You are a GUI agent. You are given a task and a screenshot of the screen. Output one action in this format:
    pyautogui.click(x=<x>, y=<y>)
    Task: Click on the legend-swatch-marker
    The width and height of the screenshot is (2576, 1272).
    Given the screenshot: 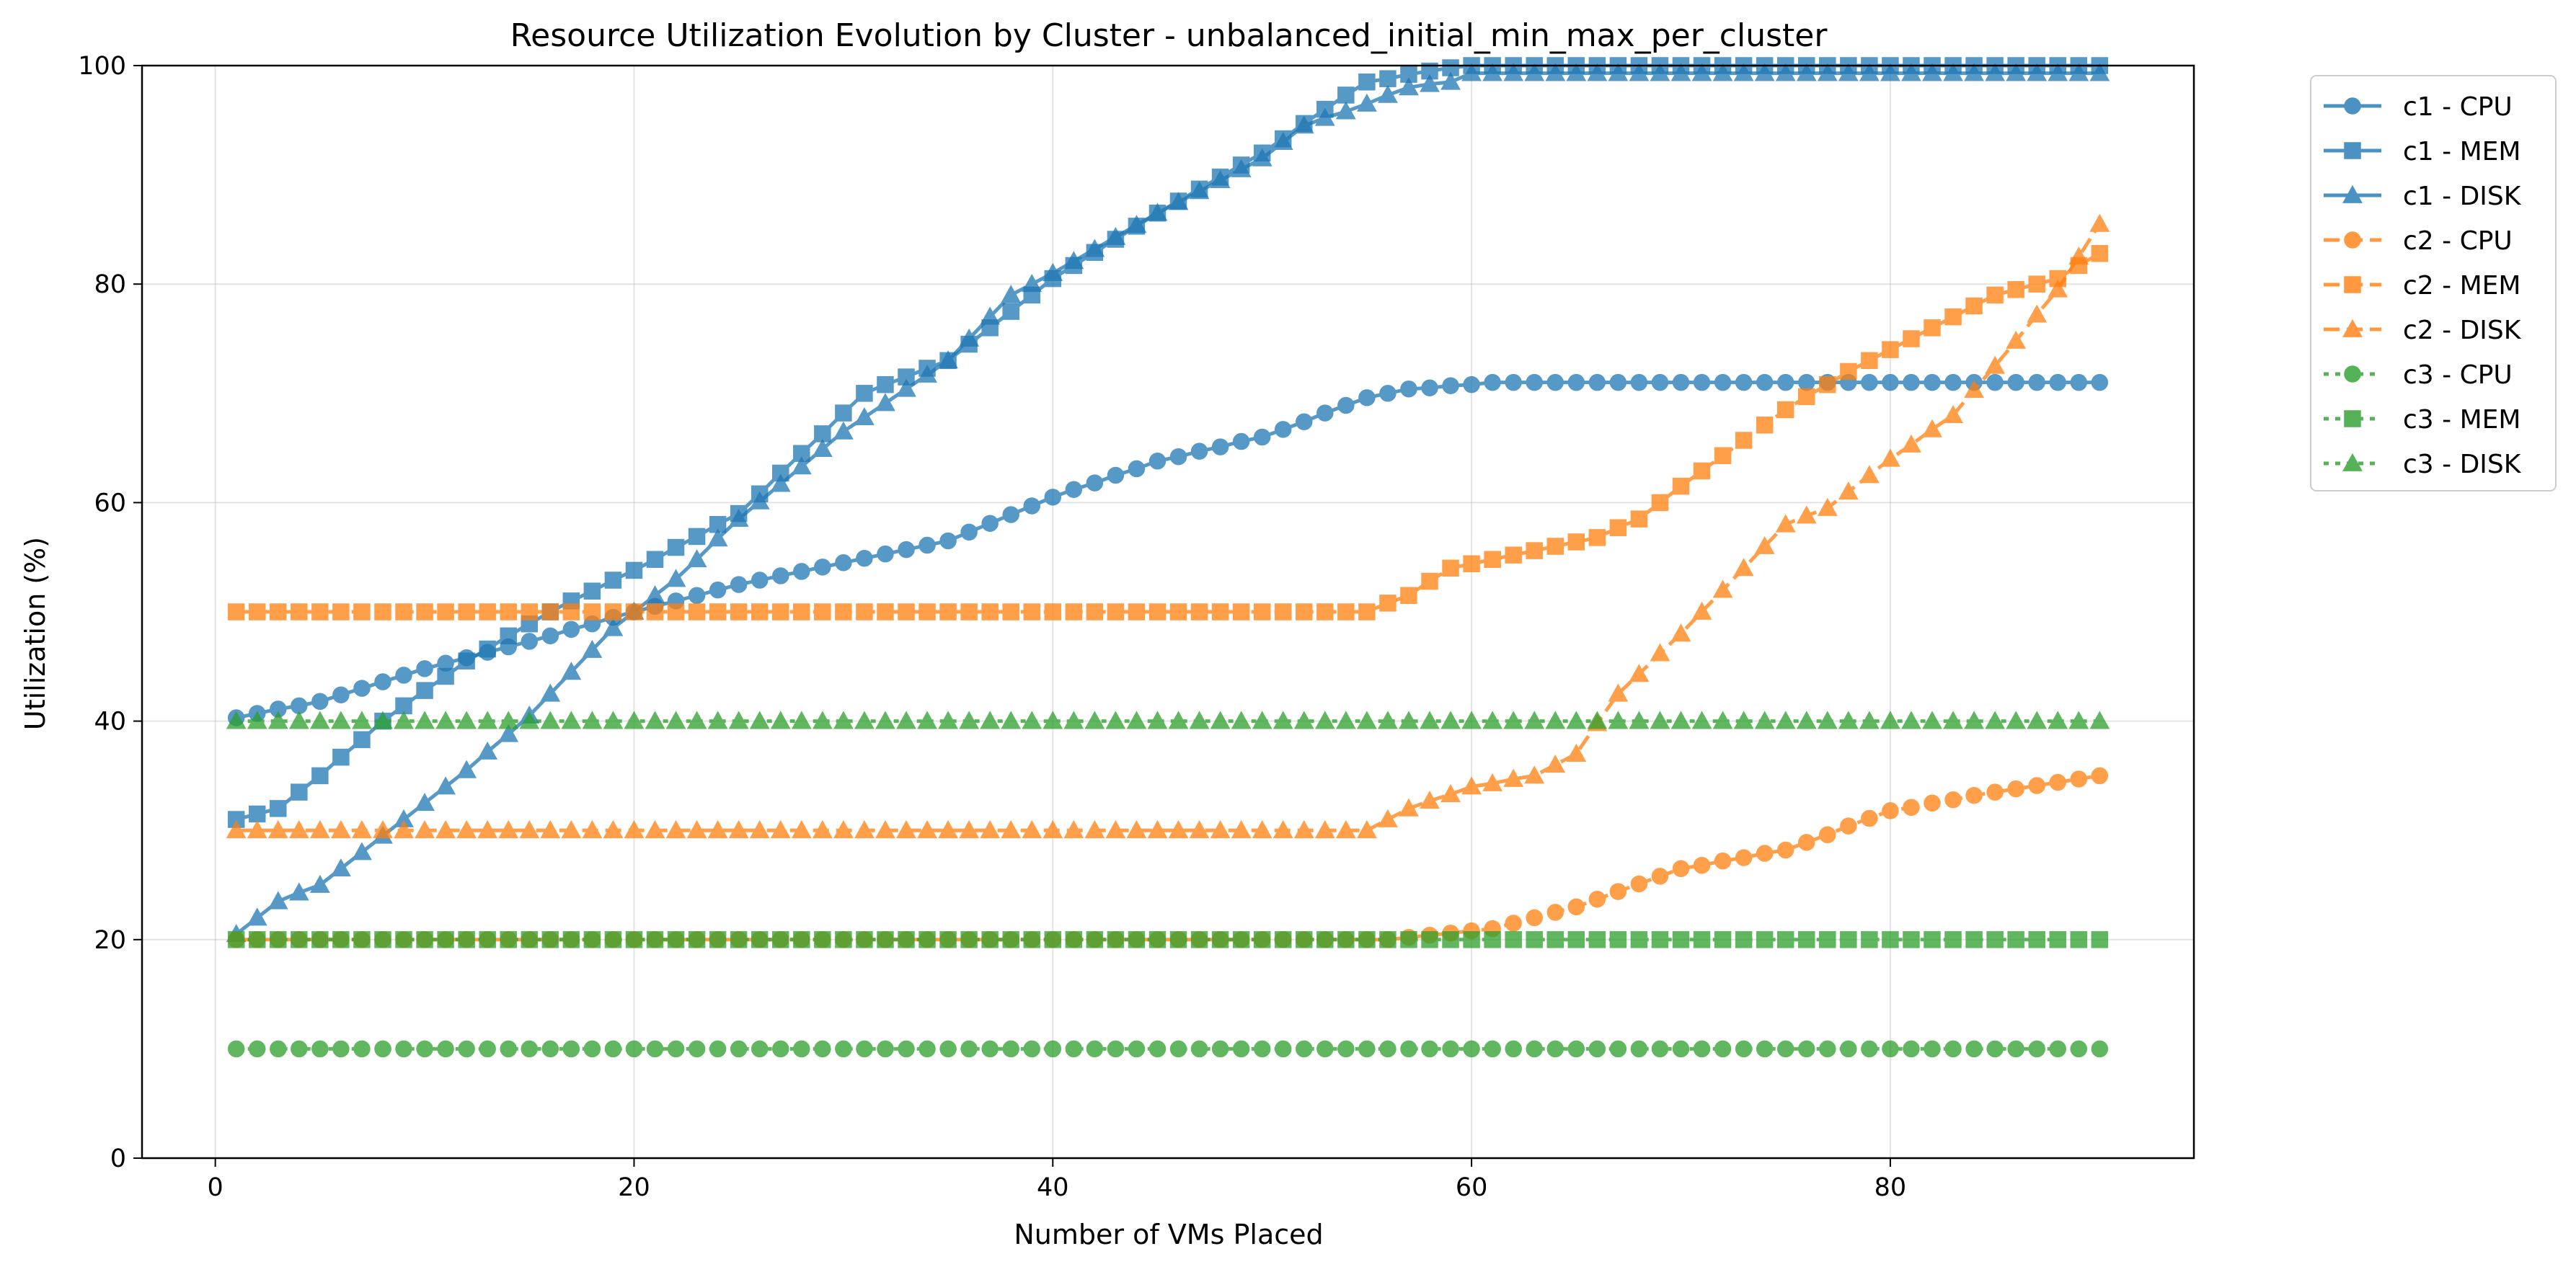 What is the action you would take?
    pyautogui.click(x=2352, y=150)
    